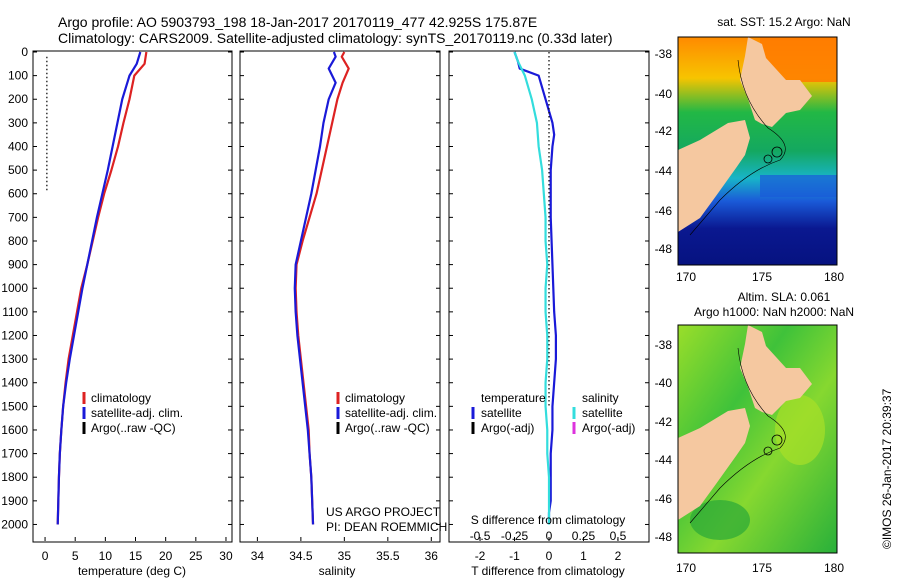  I want to click on sla-lon-tick: 180, so click(834, 568).